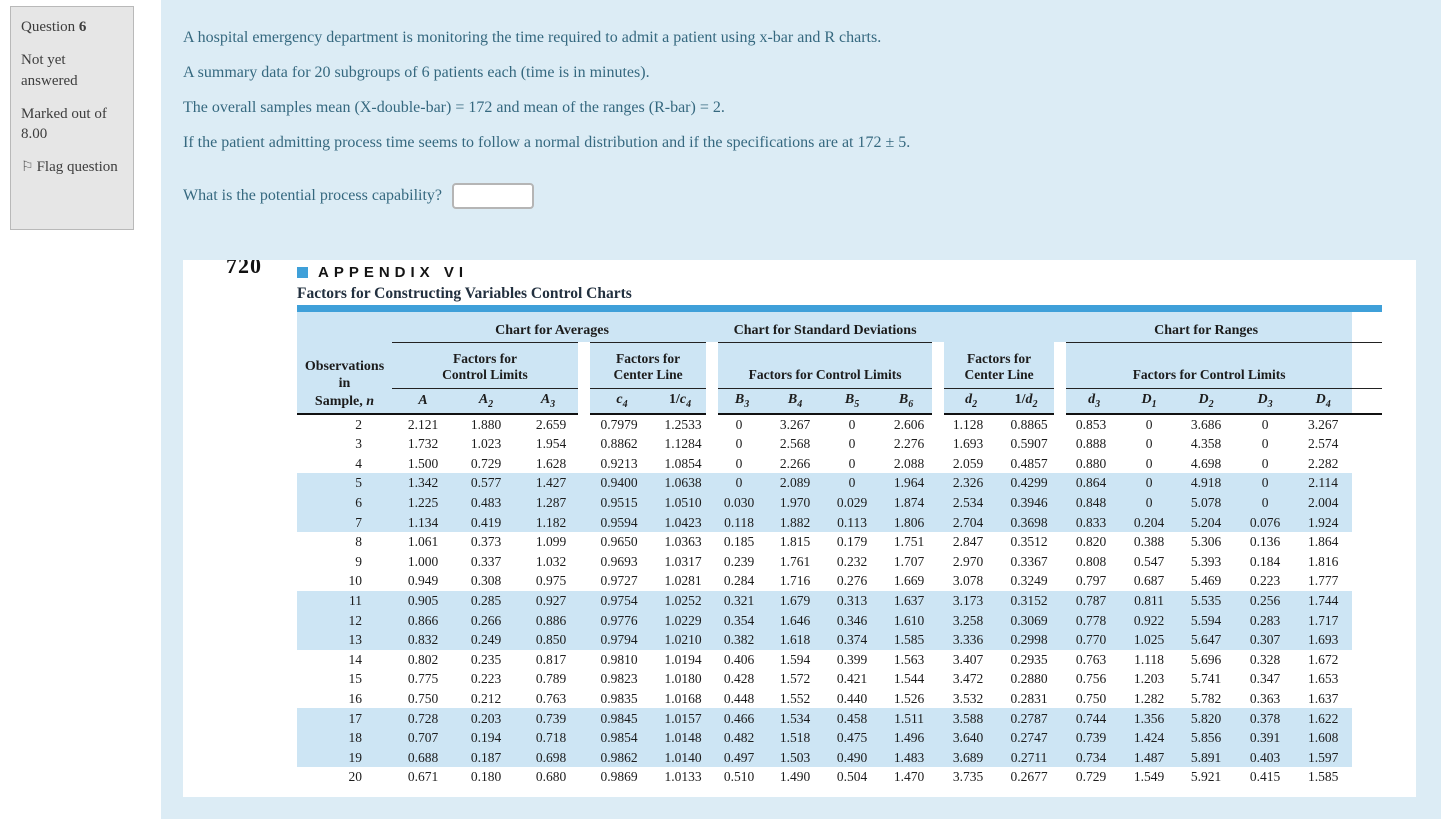 This screenshot has width=1441, height=819. Describe the element at coordinates (344, 620) in the screenshot. I see `sample-size-cell: 12` at that location.